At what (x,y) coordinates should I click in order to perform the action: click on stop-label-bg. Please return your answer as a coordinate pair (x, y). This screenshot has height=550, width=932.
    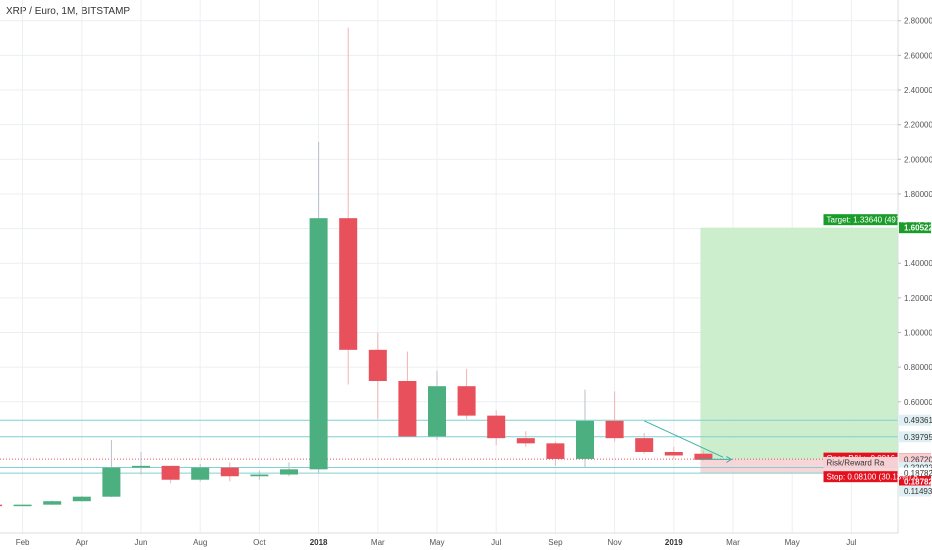
    Looking at the image, I should click on (860, 477).